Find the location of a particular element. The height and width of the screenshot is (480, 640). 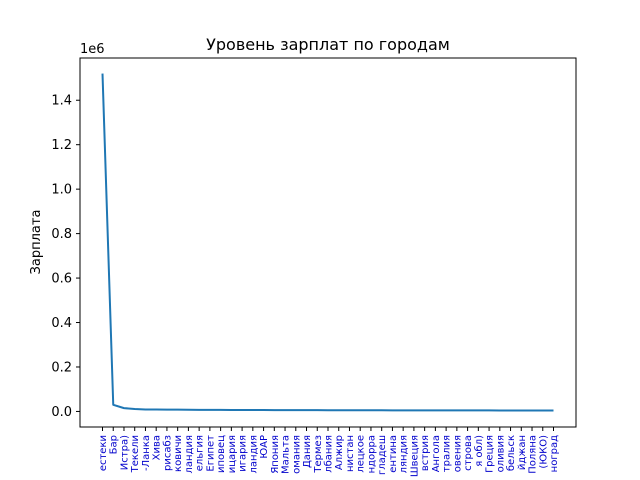

x-tick-label: нистан is located at coordinates (350, 453).